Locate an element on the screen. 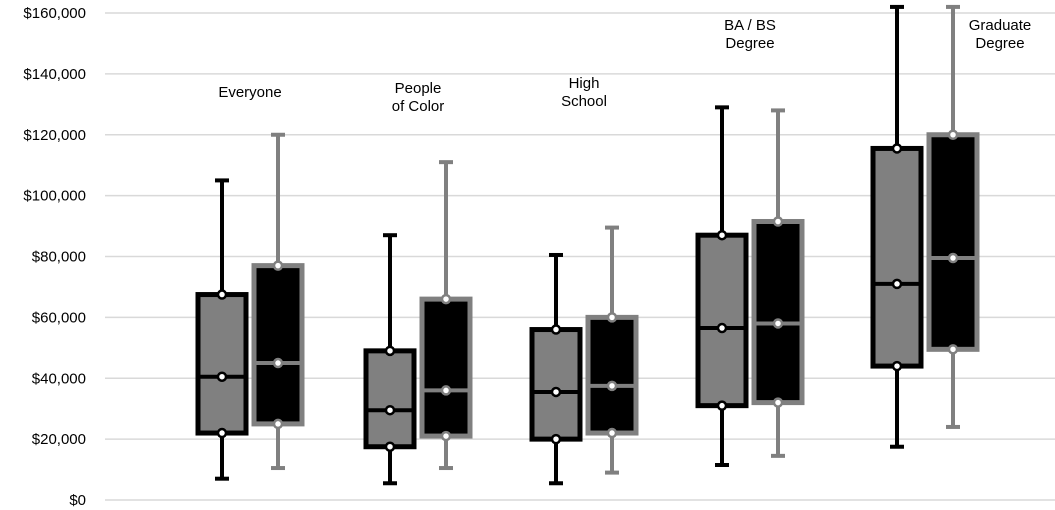 The height and width of the screenshot is (510, 1055). y-tick-label: $0 is located at coordinates (77, 500).